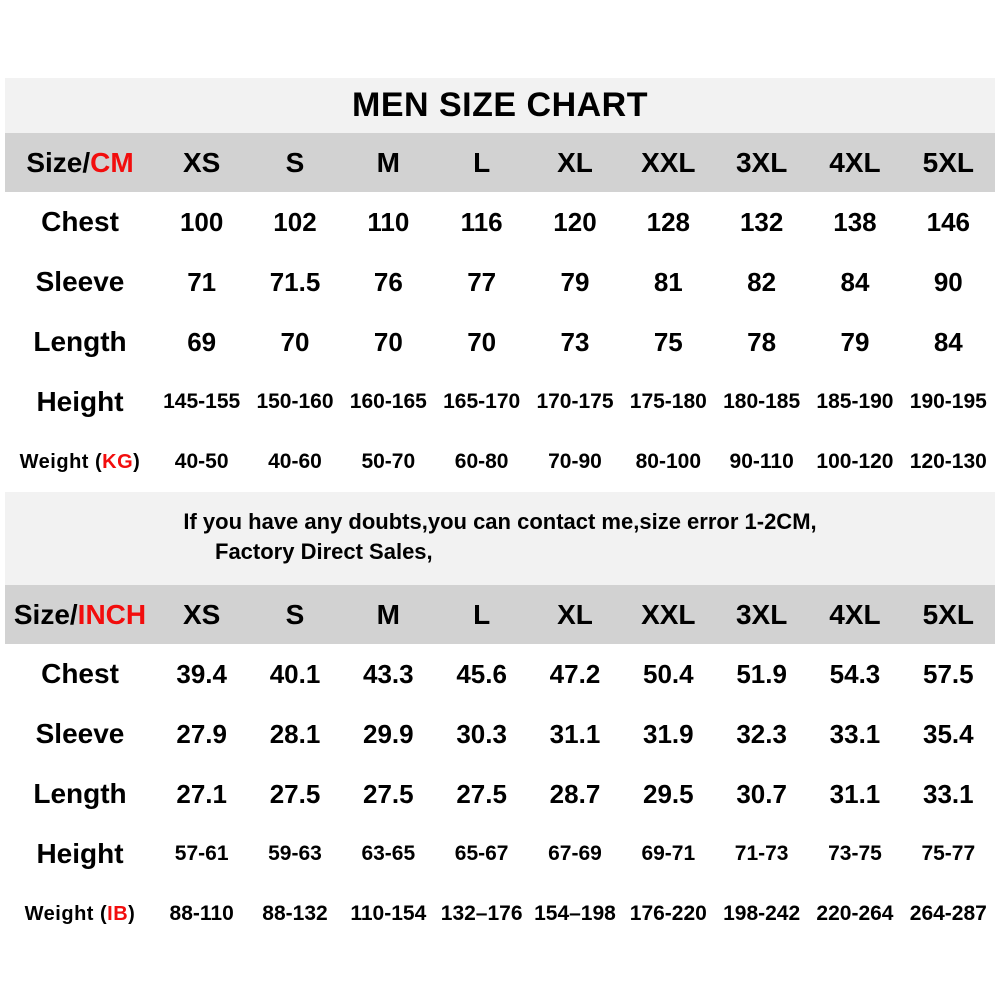 This screenshot has width=1000, height=1000. I want to click on note-line-factory: Factory Direct Sales,, so click(324, 551).